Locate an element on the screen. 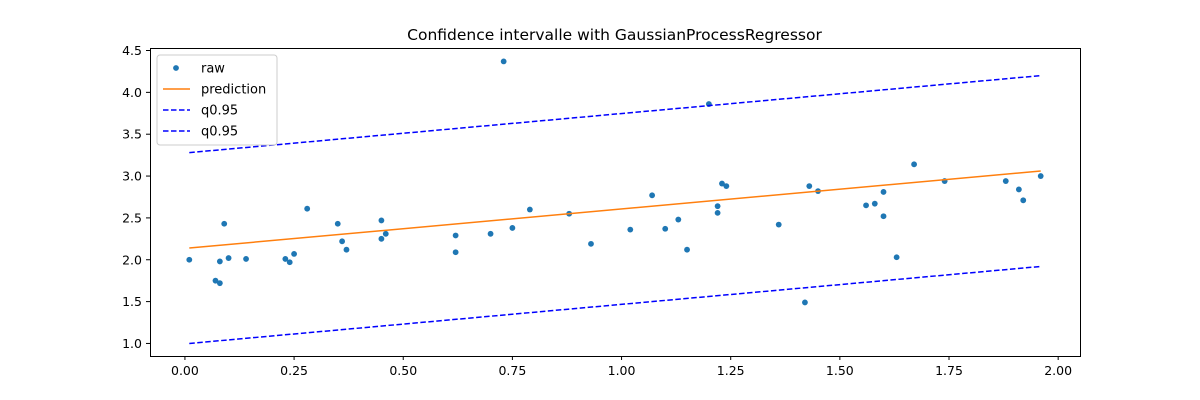  legend-label-3: q0.95 is located at coordinates (219, 132).